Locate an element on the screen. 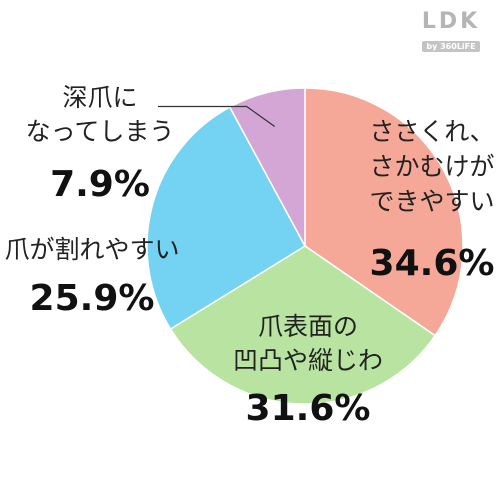 Image resolution: width=500 pixels, height=500 pixels. slice-label-0-line-0: ささくれ、 is located at coordinates (431, 131).